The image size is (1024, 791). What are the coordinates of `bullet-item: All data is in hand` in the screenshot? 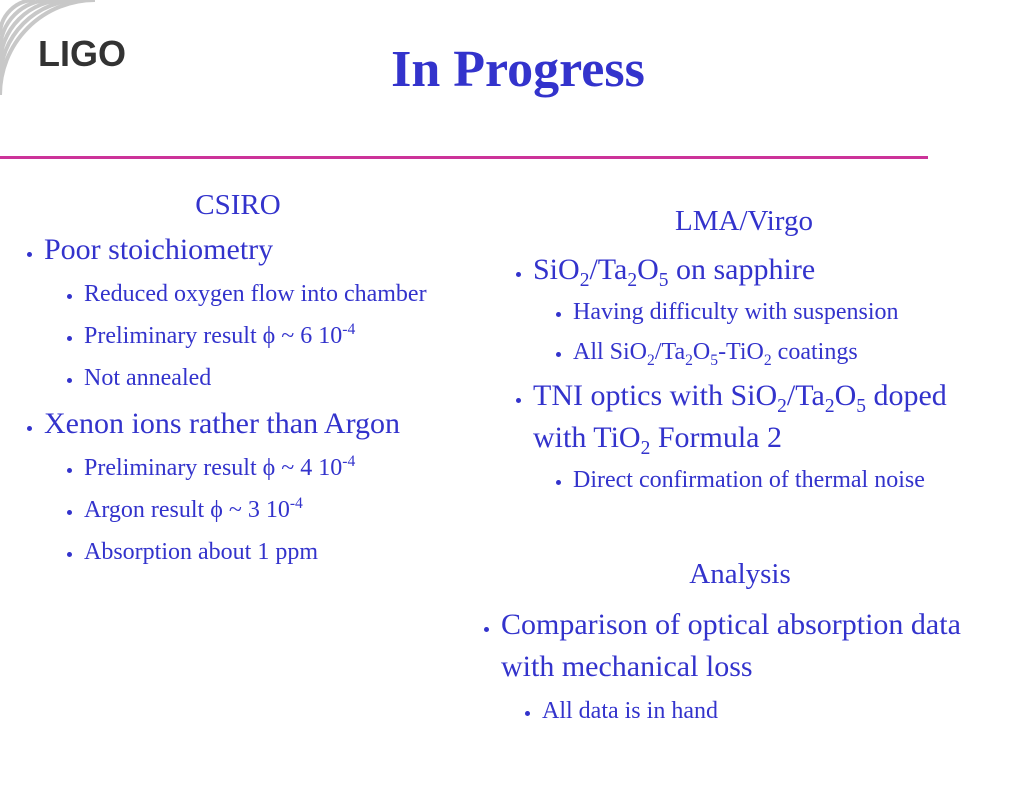 It's located at (774, 711).